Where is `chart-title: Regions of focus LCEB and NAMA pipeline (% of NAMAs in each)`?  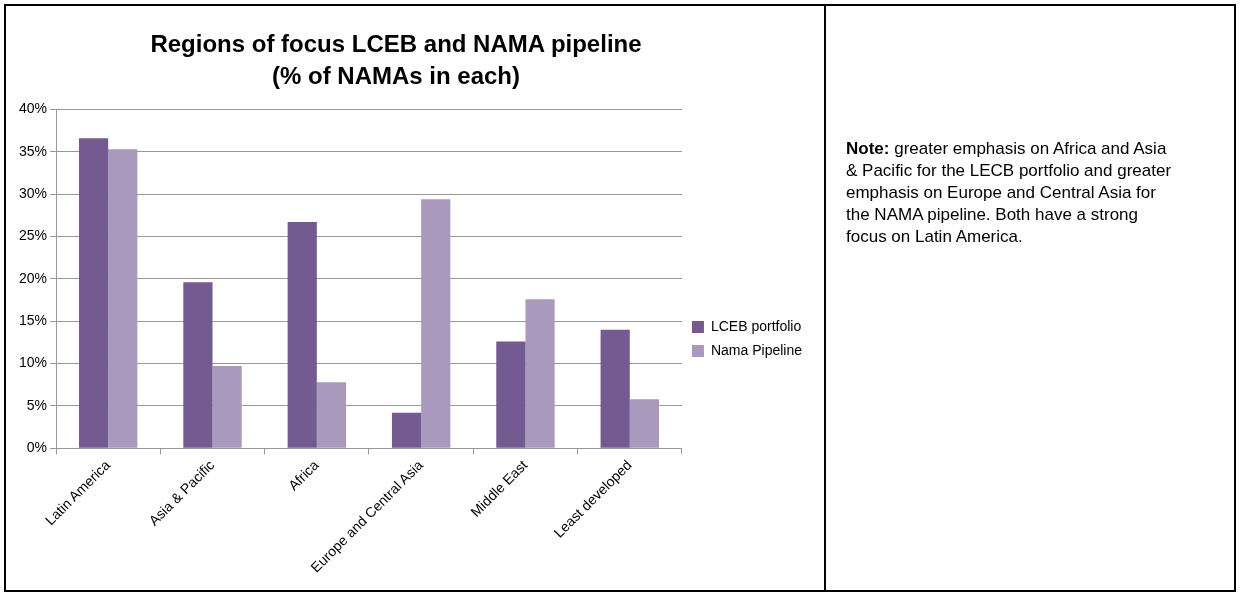
chart-title: Regions of focus LCEB and NAMA pipeline (% of NAMAs in each) is located at coordinates (396, 60).